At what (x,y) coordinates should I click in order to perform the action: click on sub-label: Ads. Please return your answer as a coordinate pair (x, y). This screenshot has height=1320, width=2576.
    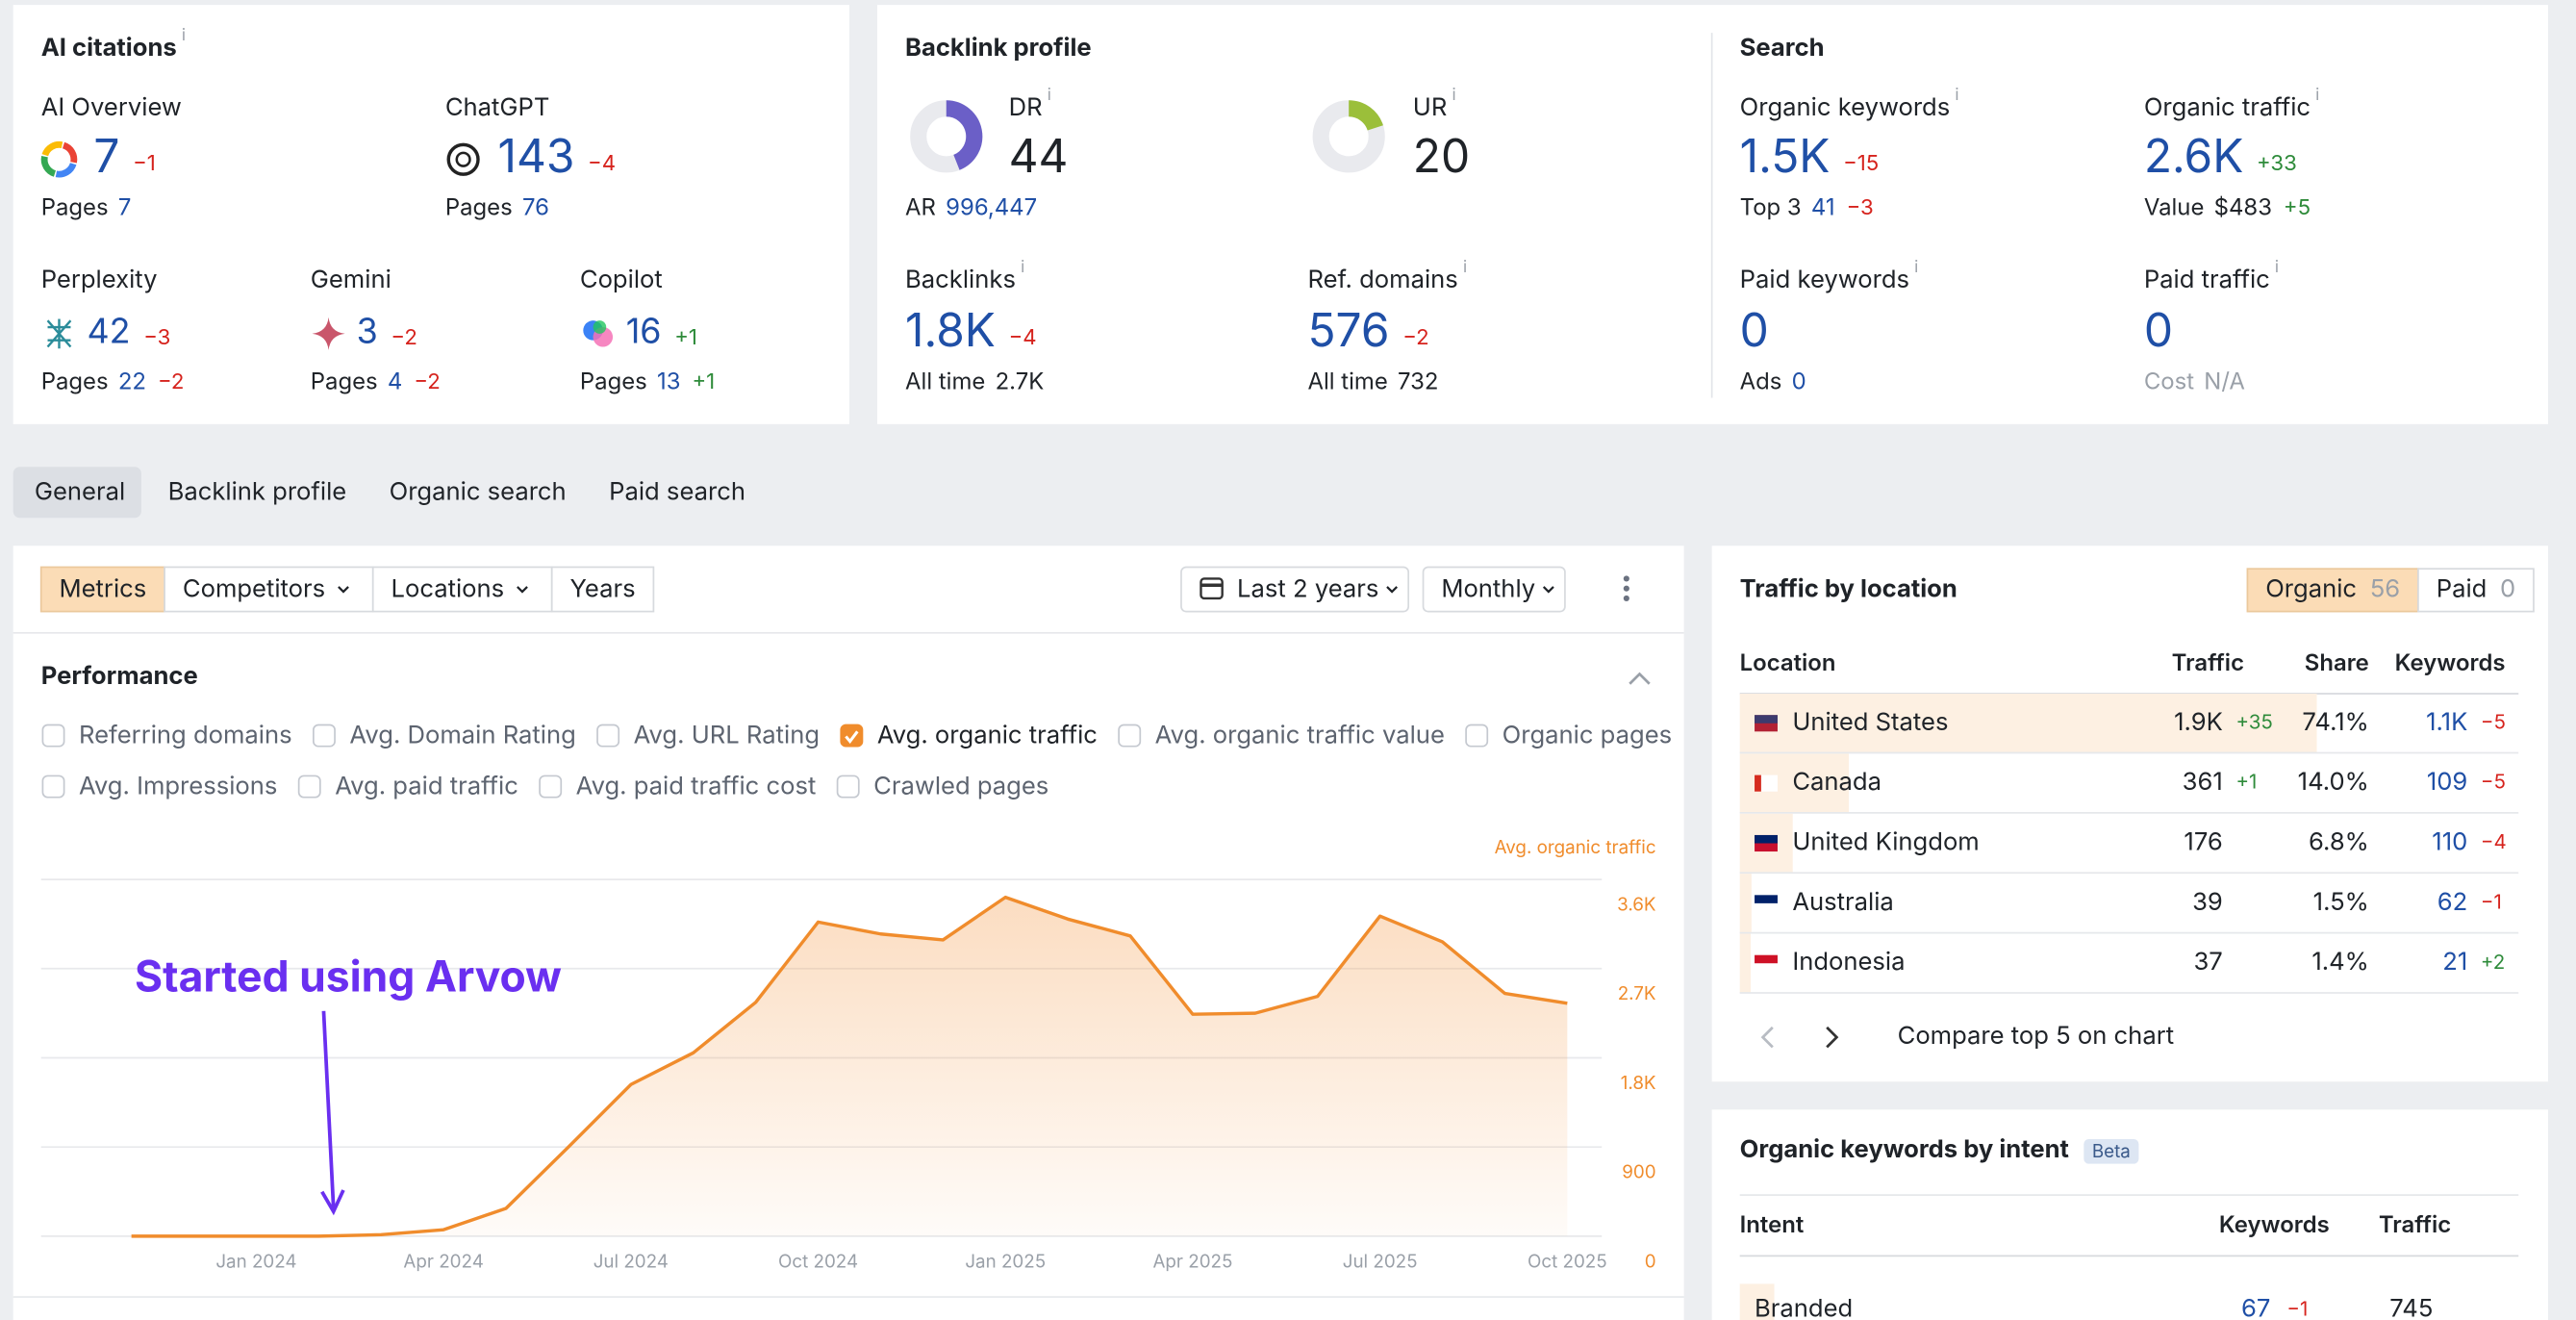
    Looking at the image, I should click on (1761, 381).